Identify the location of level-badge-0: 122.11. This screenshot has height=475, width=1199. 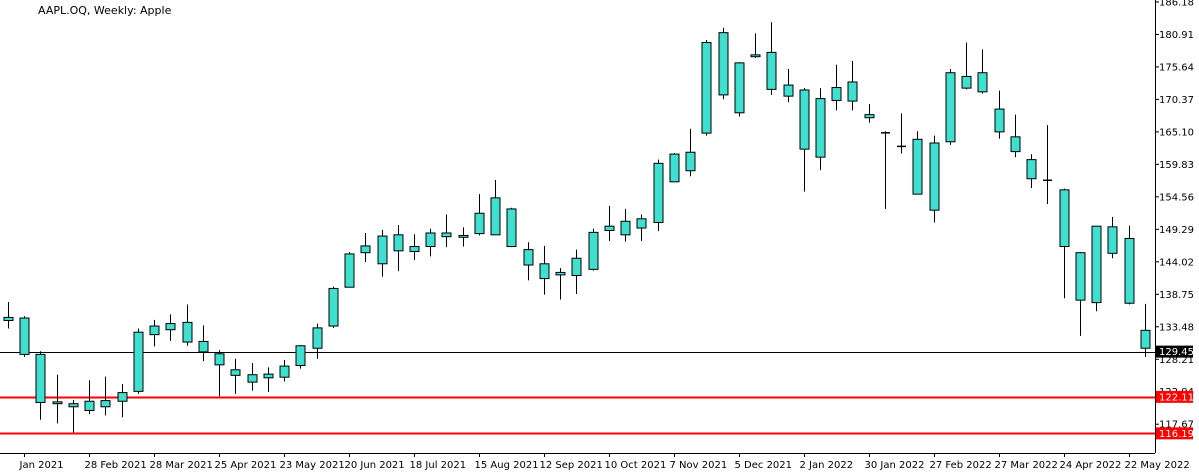
(1175, 396).